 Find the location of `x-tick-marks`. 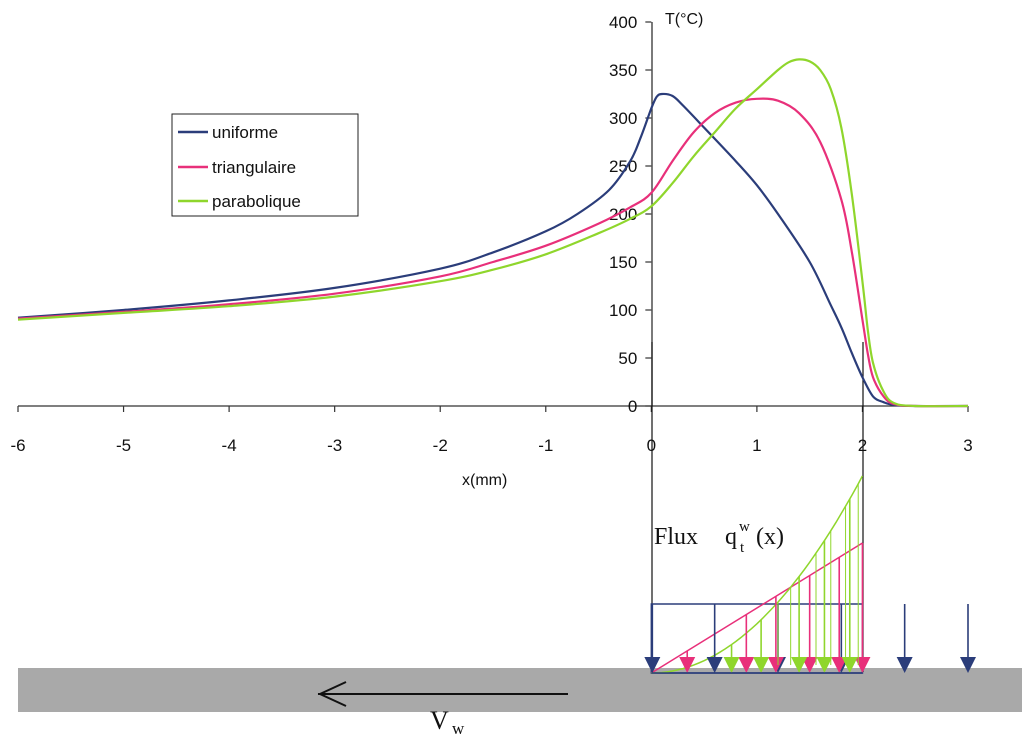

x-tick-marks is located at coordinates (493, 409).